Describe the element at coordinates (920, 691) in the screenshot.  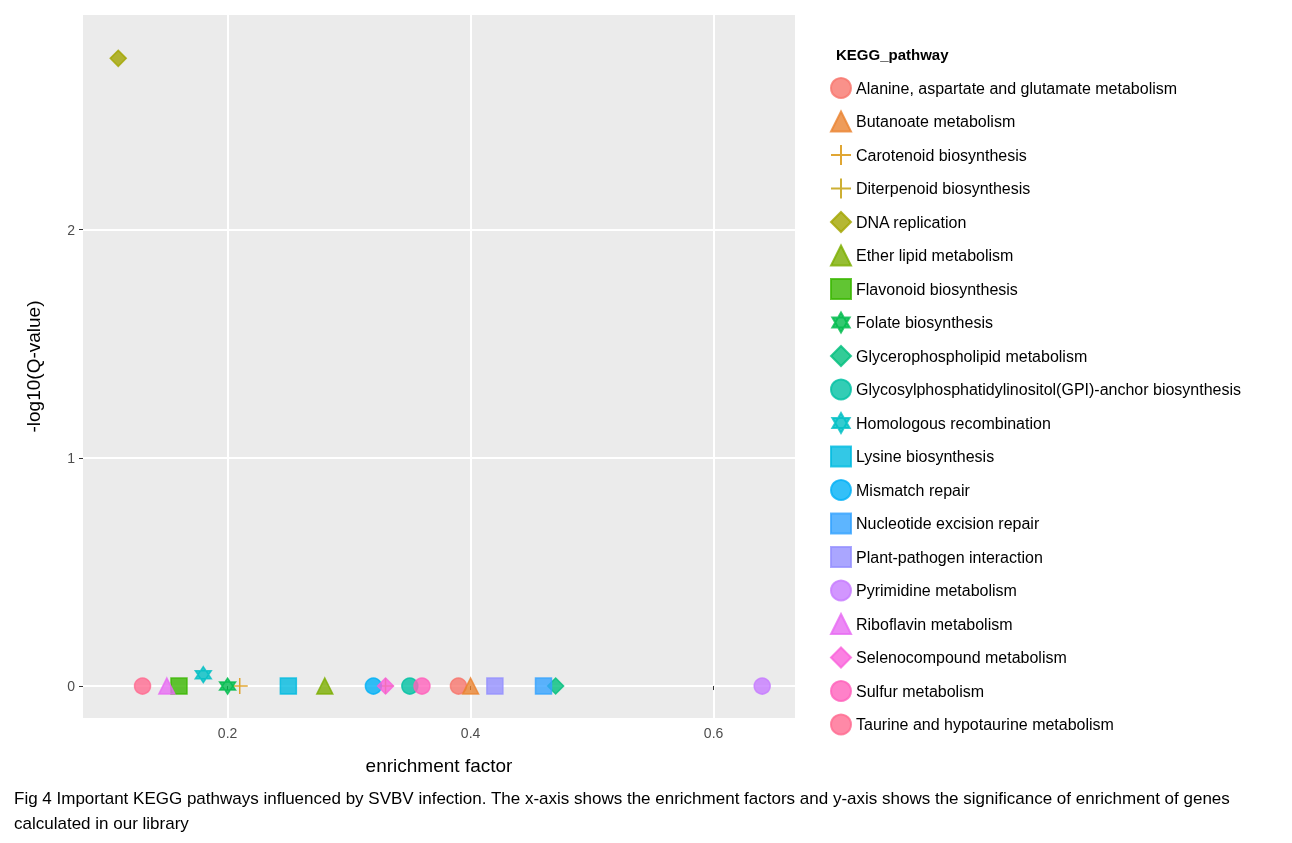
I see `legend-label: Sulfur metabolism` at that location.